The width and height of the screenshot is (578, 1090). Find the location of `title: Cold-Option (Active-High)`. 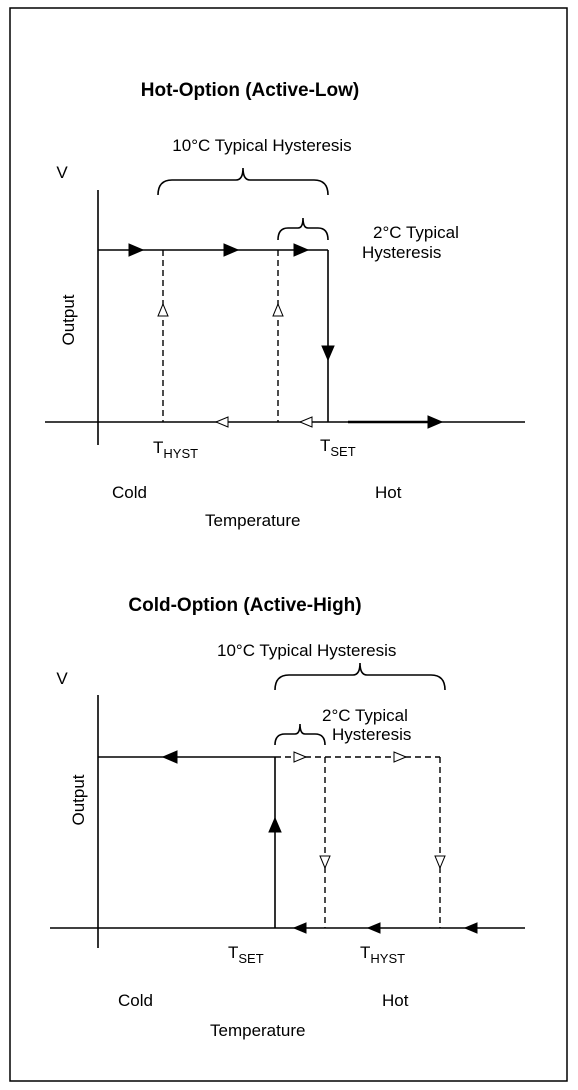

title: Cold-Option (Active-High) is located at coordinates (244, 605).